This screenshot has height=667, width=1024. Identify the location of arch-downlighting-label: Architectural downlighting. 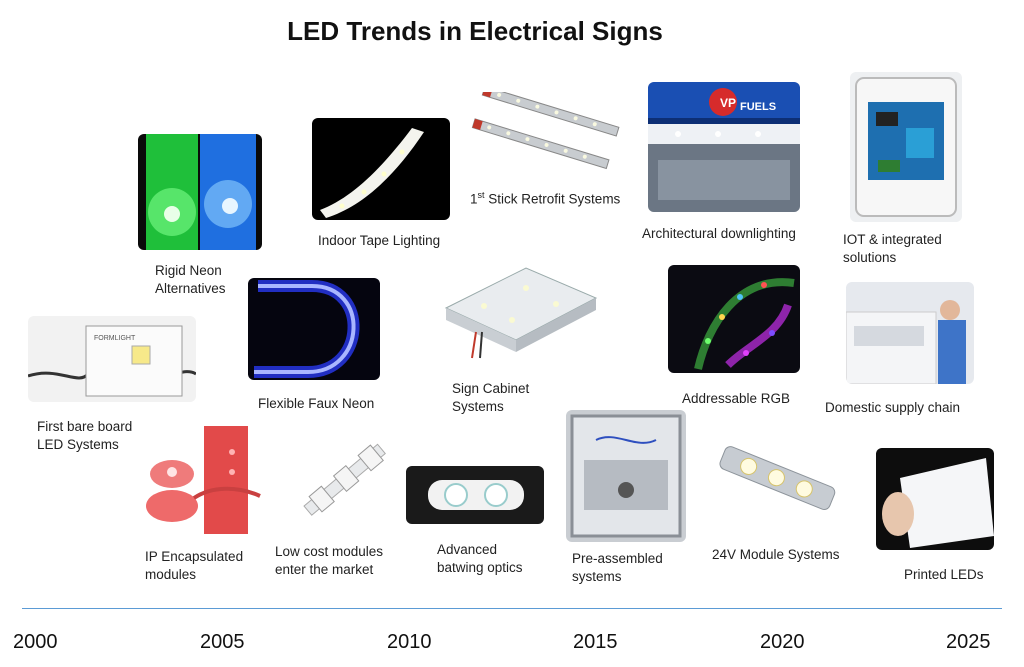
(719, 233).